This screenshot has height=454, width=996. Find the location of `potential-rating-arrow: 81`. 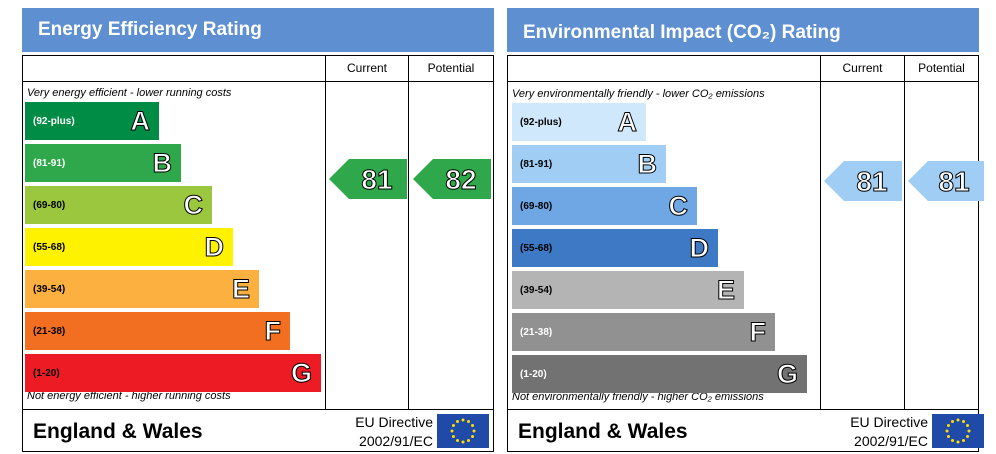

potential-rating-arrow: 81 is located at coordinates (946, 181).